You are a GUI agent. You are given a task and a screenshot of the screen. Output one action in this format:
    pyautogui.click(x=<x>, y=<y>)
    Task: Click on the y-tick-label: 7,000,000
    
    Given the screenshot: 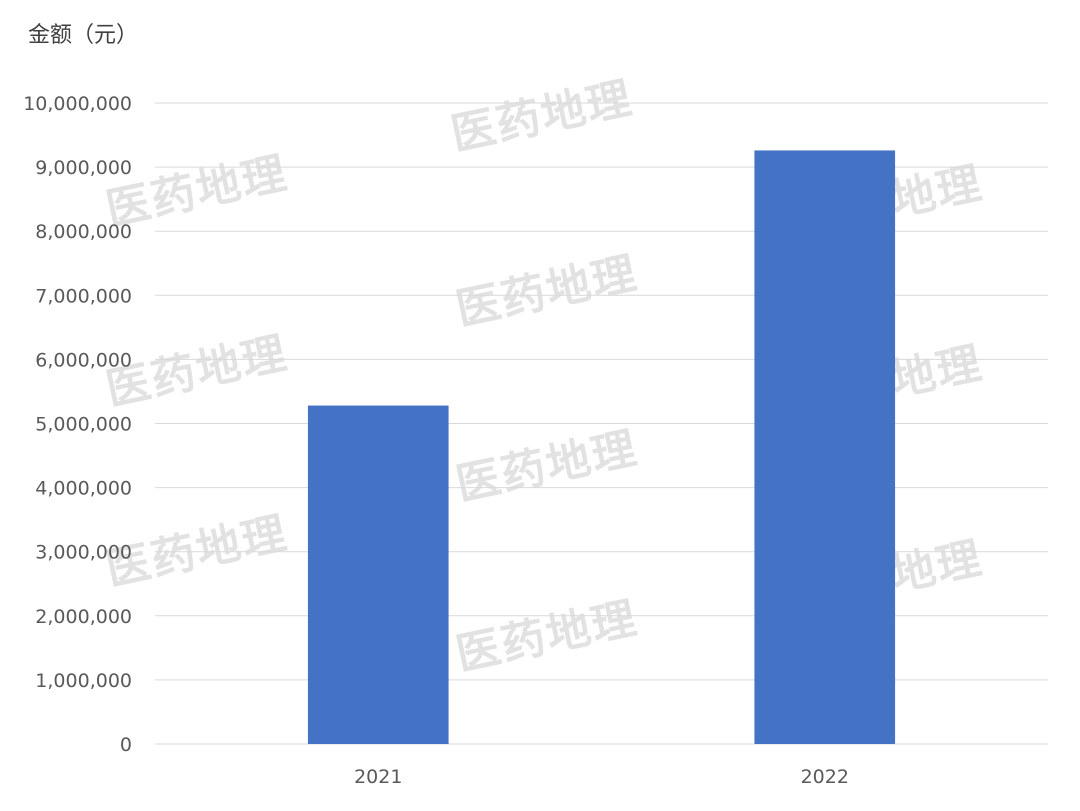 What is the action you would take?
    pyautogui.click(x=83, y=296)
    